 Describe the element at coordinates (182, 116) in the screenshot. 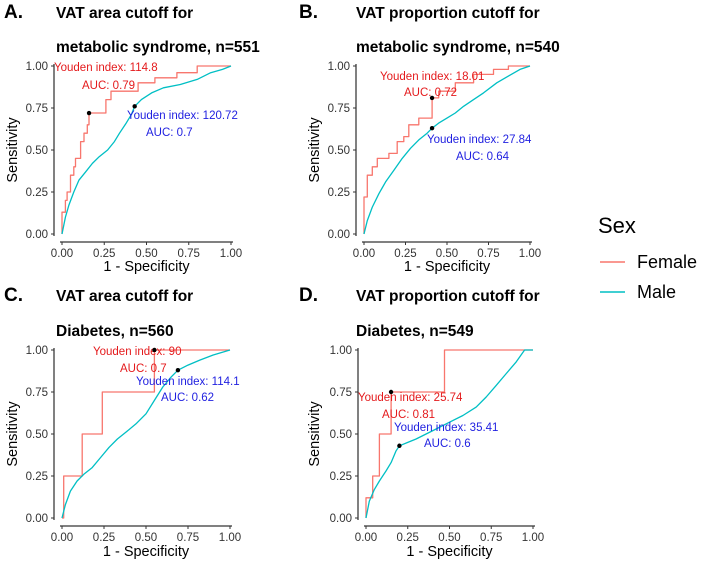

I see `annotation-youden-male: Youden index: 120.72` at that location.